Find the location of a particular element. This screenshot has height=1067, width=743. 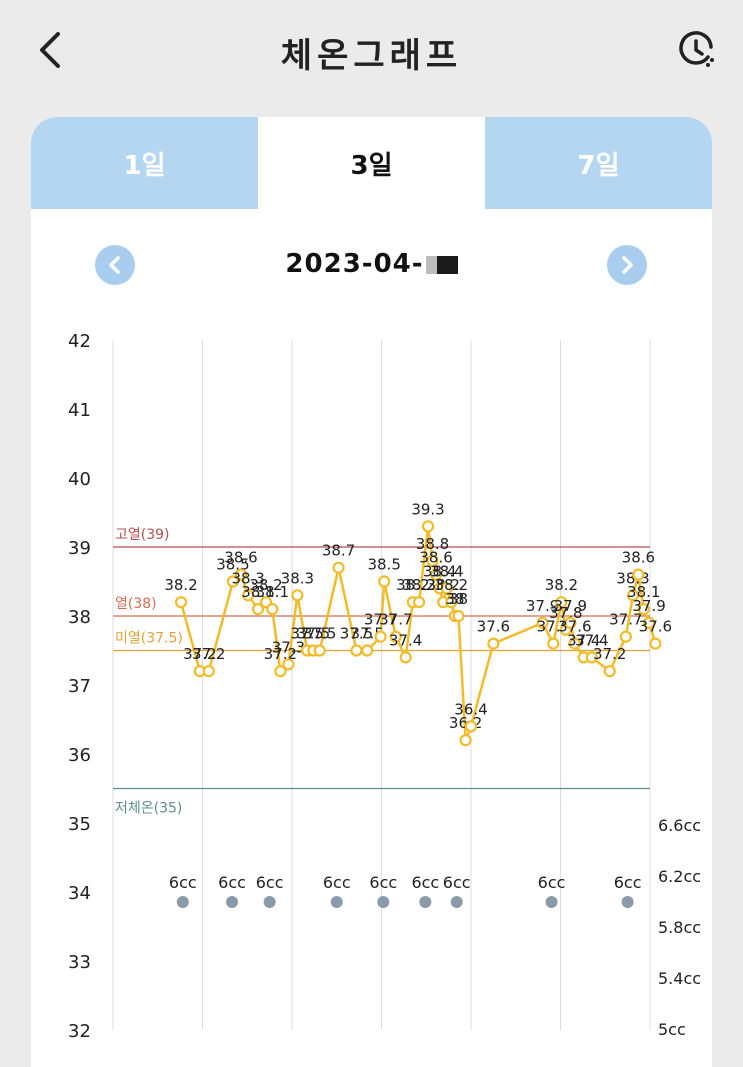

y2-tick-label: 5.4cc is located at coordinates (679, 978).